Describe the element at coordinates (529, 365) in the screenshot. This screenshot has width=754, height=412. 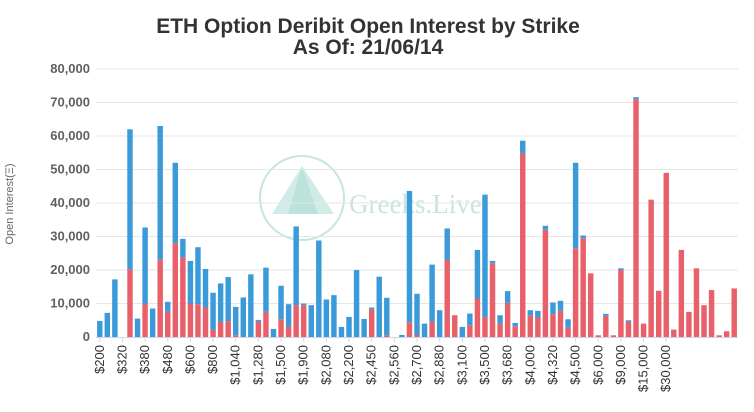
I see `x-tick-label: $4,000` at that location.